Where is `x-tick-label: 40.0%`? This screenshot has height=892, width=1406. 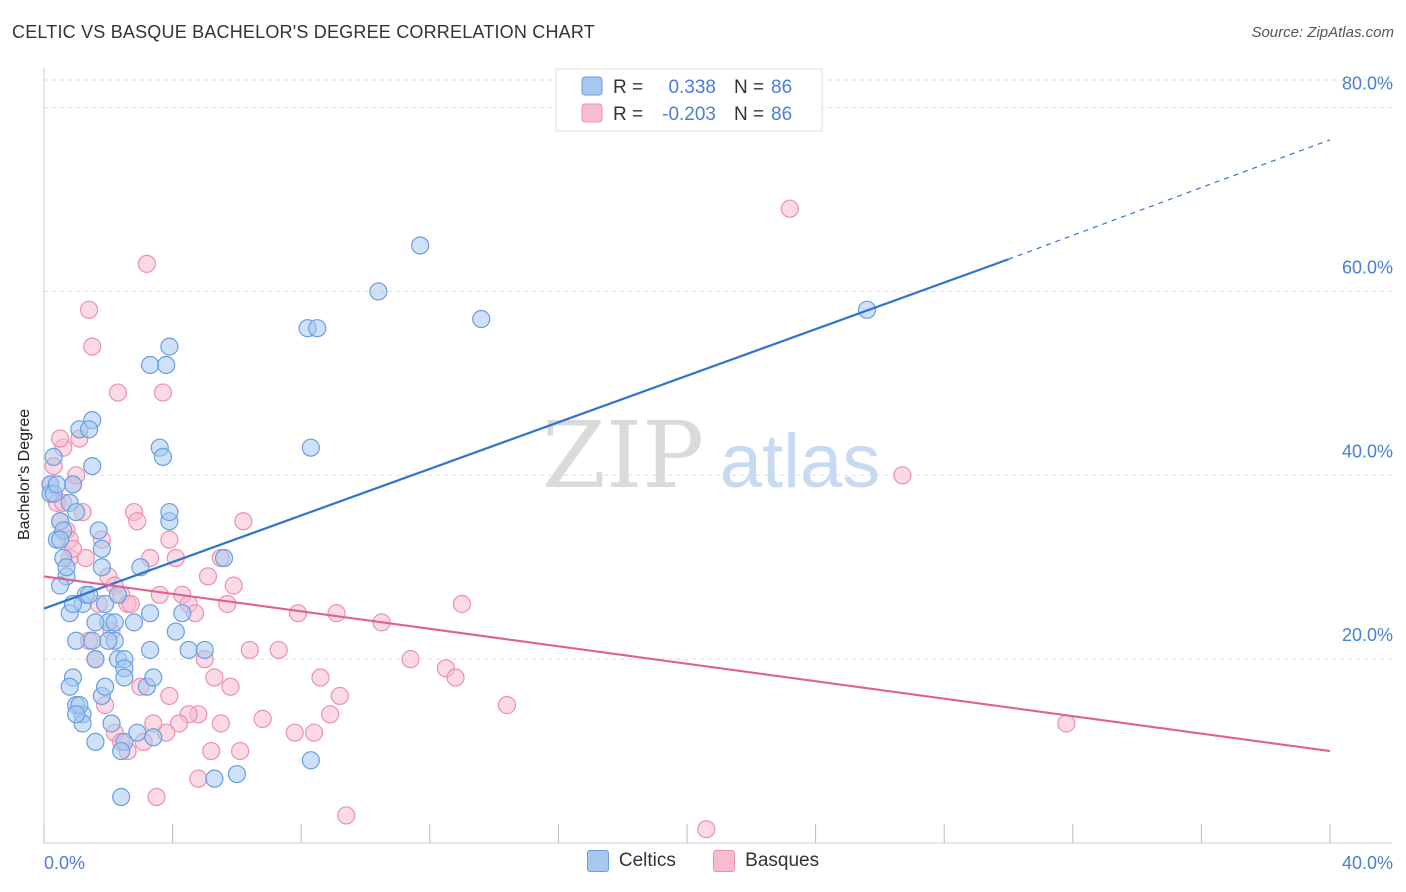
x-tick-label: 40.0% is located at coordinates (1367, 863).